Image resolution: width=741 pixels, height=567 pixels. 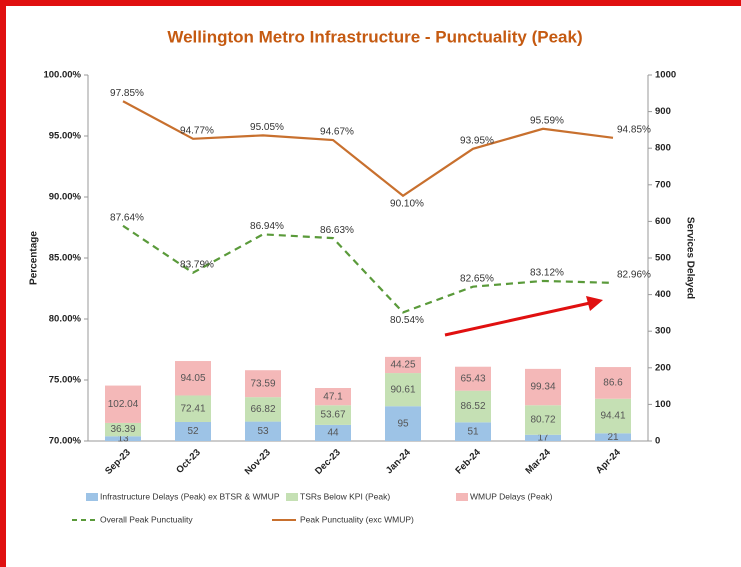 I want to click on bar-label: 13, so click(x=123, y=438).